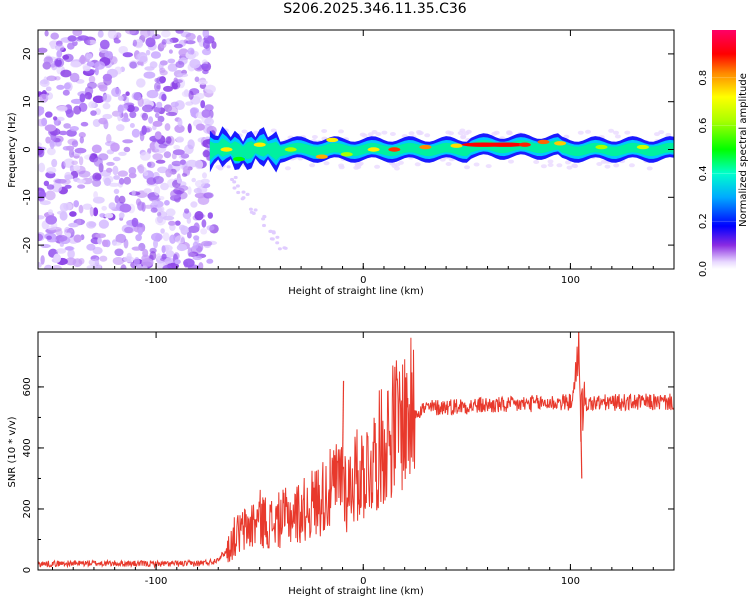  I want to click on y-tick-label: 600, so click(27, 386).